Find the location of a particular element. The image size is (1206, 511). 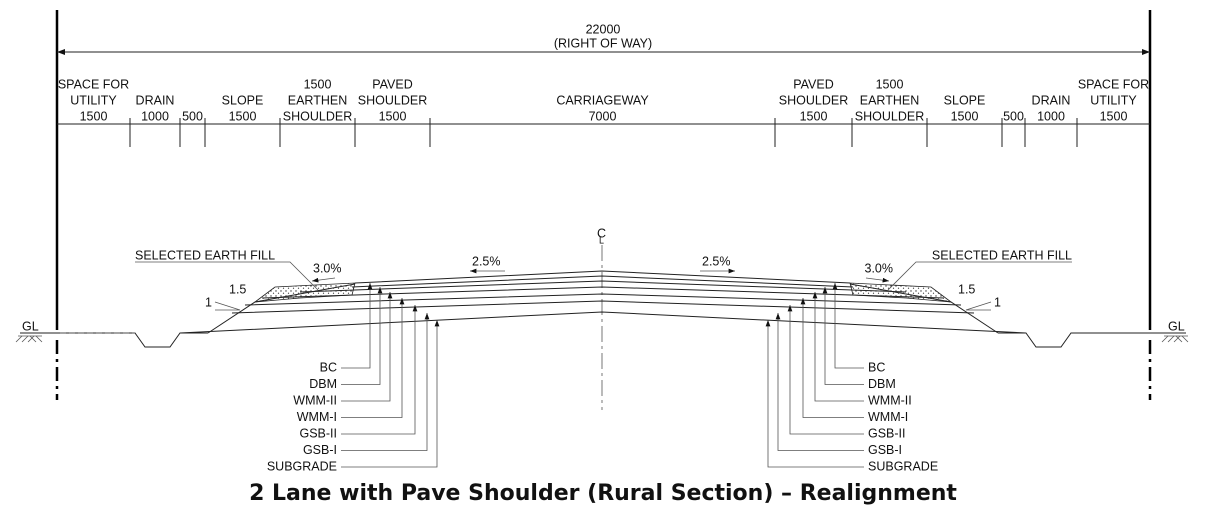

centerline-label: C is located at coordinates (601, 233).